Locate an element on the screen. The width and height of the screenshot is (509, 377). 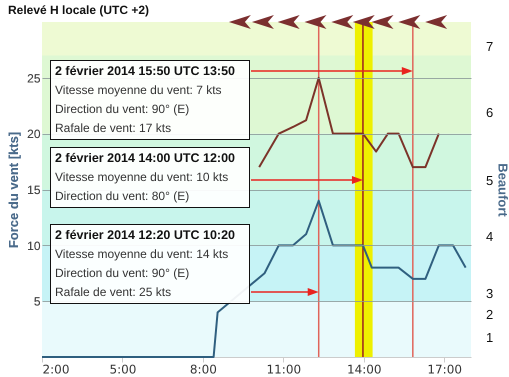
annotation: 2 février 2014 12:20 UTC 10:20 Vitesse moyenne du vent: 14 kts Direction du vent: 90° (E) Rafale de vent: 25 kts is located at coordinates (145, 264).